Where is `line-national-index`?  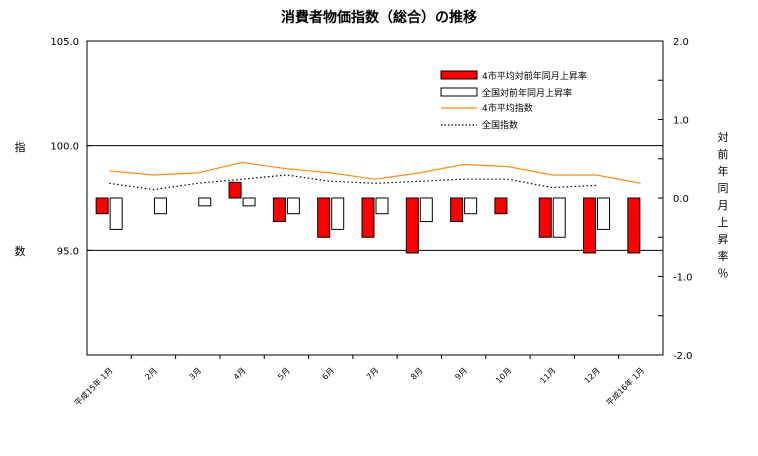 line-national-index is located at coordinates (353, 182).